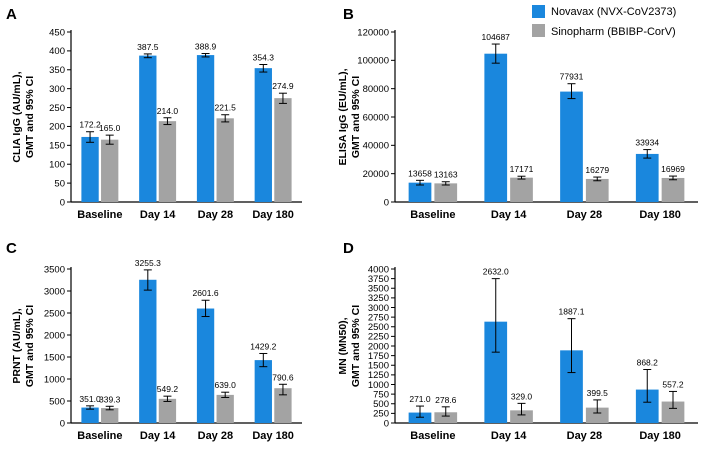  I want to click on data-label: 13163, so click(446, 175).